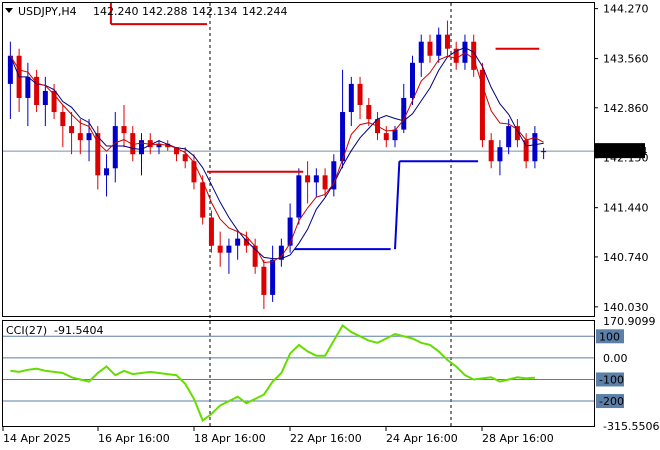  I want to click on time-tick-label: 28 Apr 16:00, so click(518, 438).